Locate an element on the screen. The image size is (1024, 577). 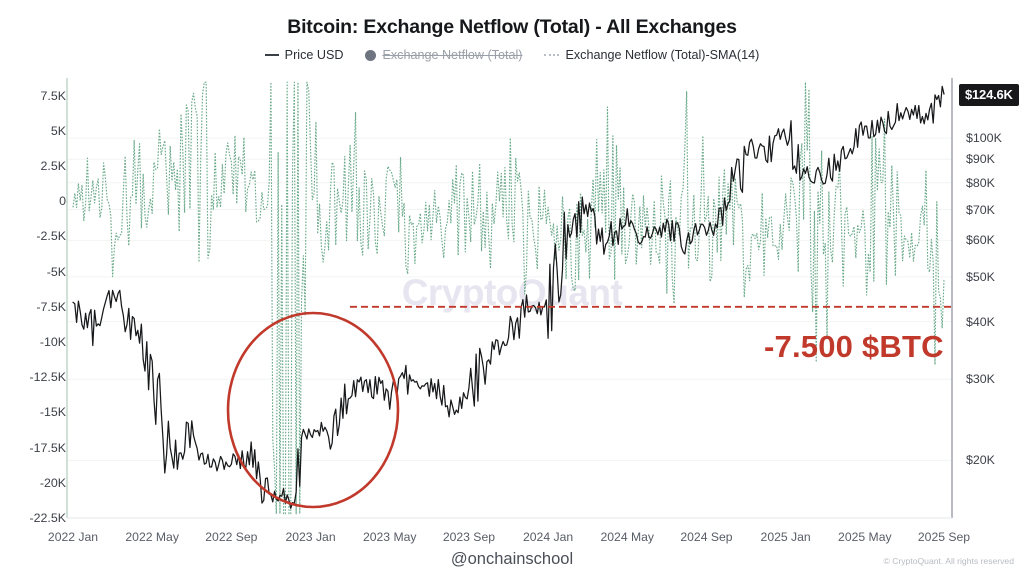
current-price-badge: $124.6K is located at coordinates (989, 95).